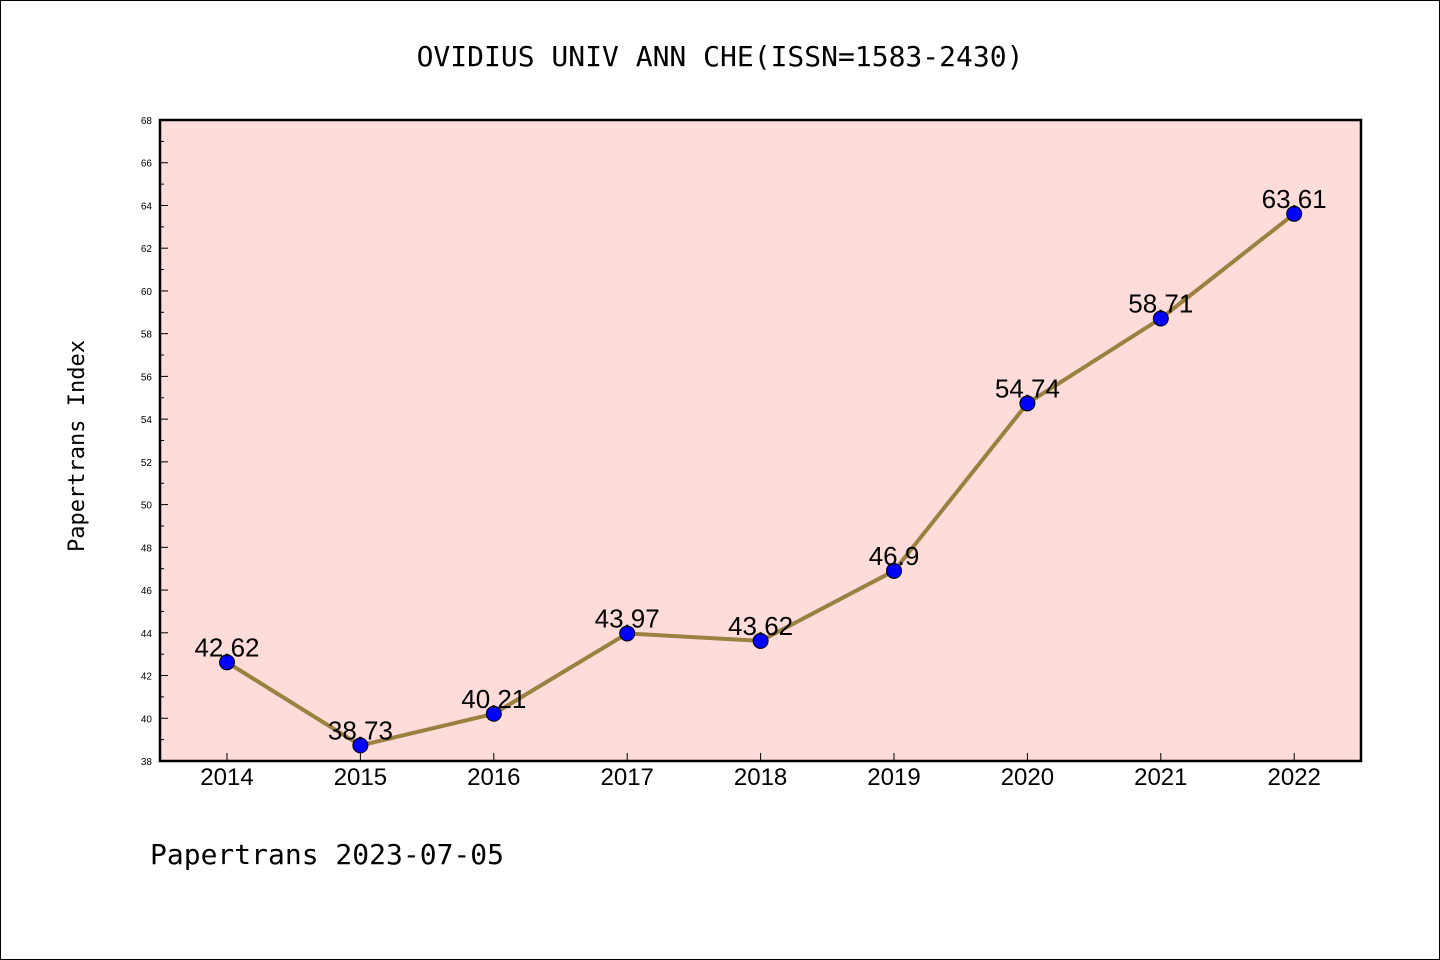 This screenshot has width=1440, height=960. What do you see at coordinates (493, 699) in the screenshot?
I see `data-label: 40.21` at bounding box center [493, 699].